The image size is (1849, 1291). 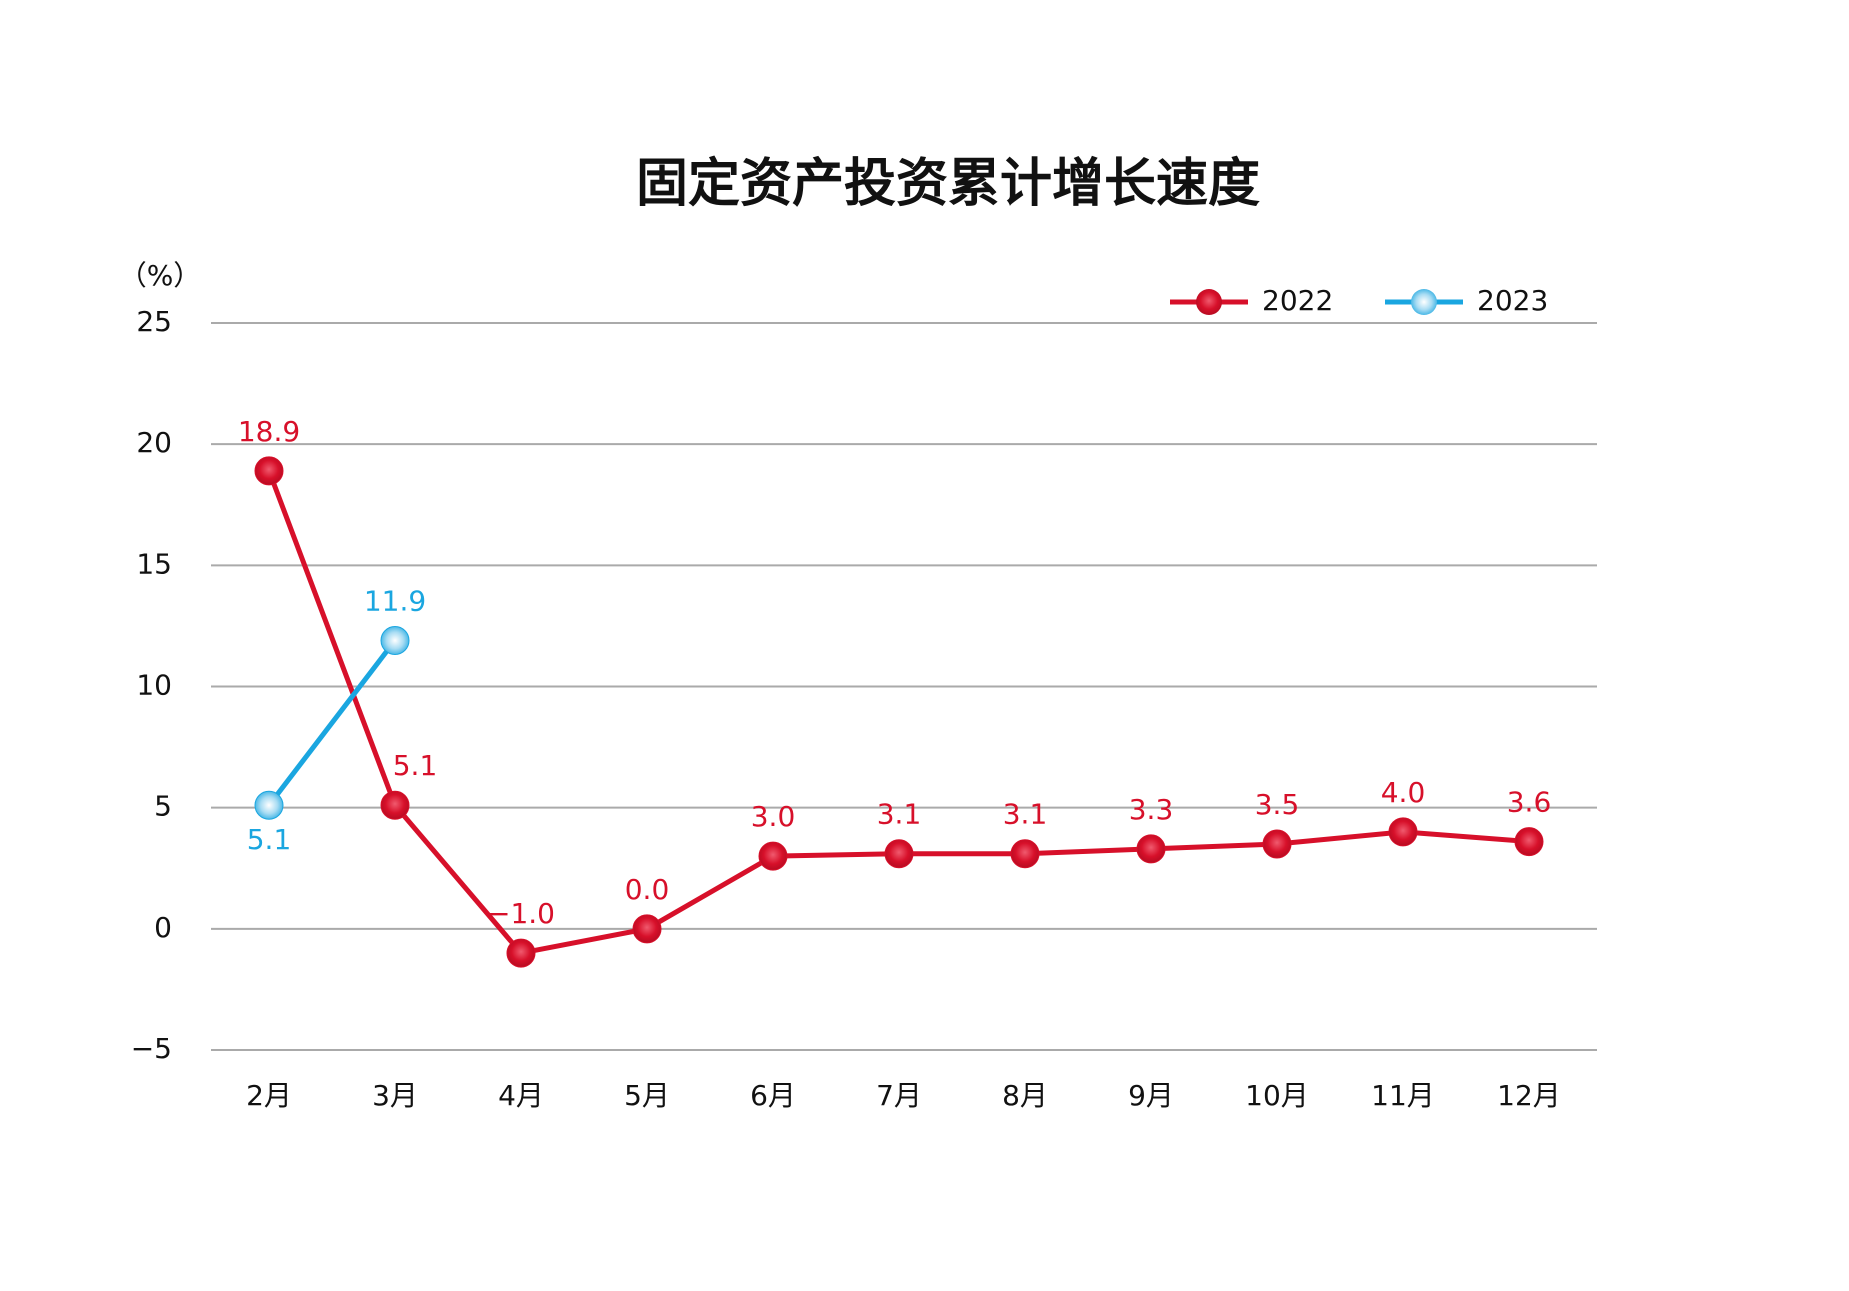 I want to click on y-axis-label: （%）, so click(x=160, y=275).